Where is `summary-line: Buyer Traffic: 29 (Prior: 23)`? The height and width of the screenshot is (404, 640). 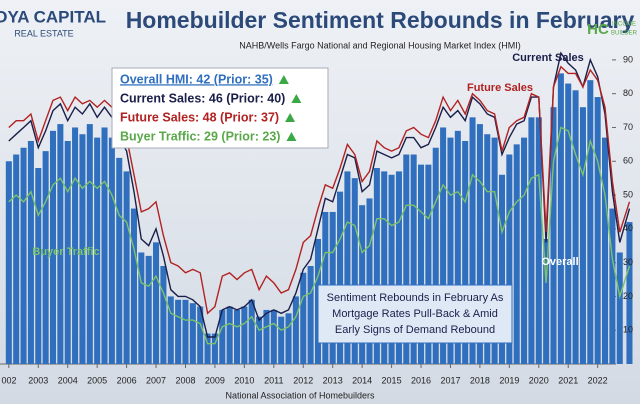
summary-line: Buyer Traffic: 29 (Prior: 23) is located at coordinates (200, 136).